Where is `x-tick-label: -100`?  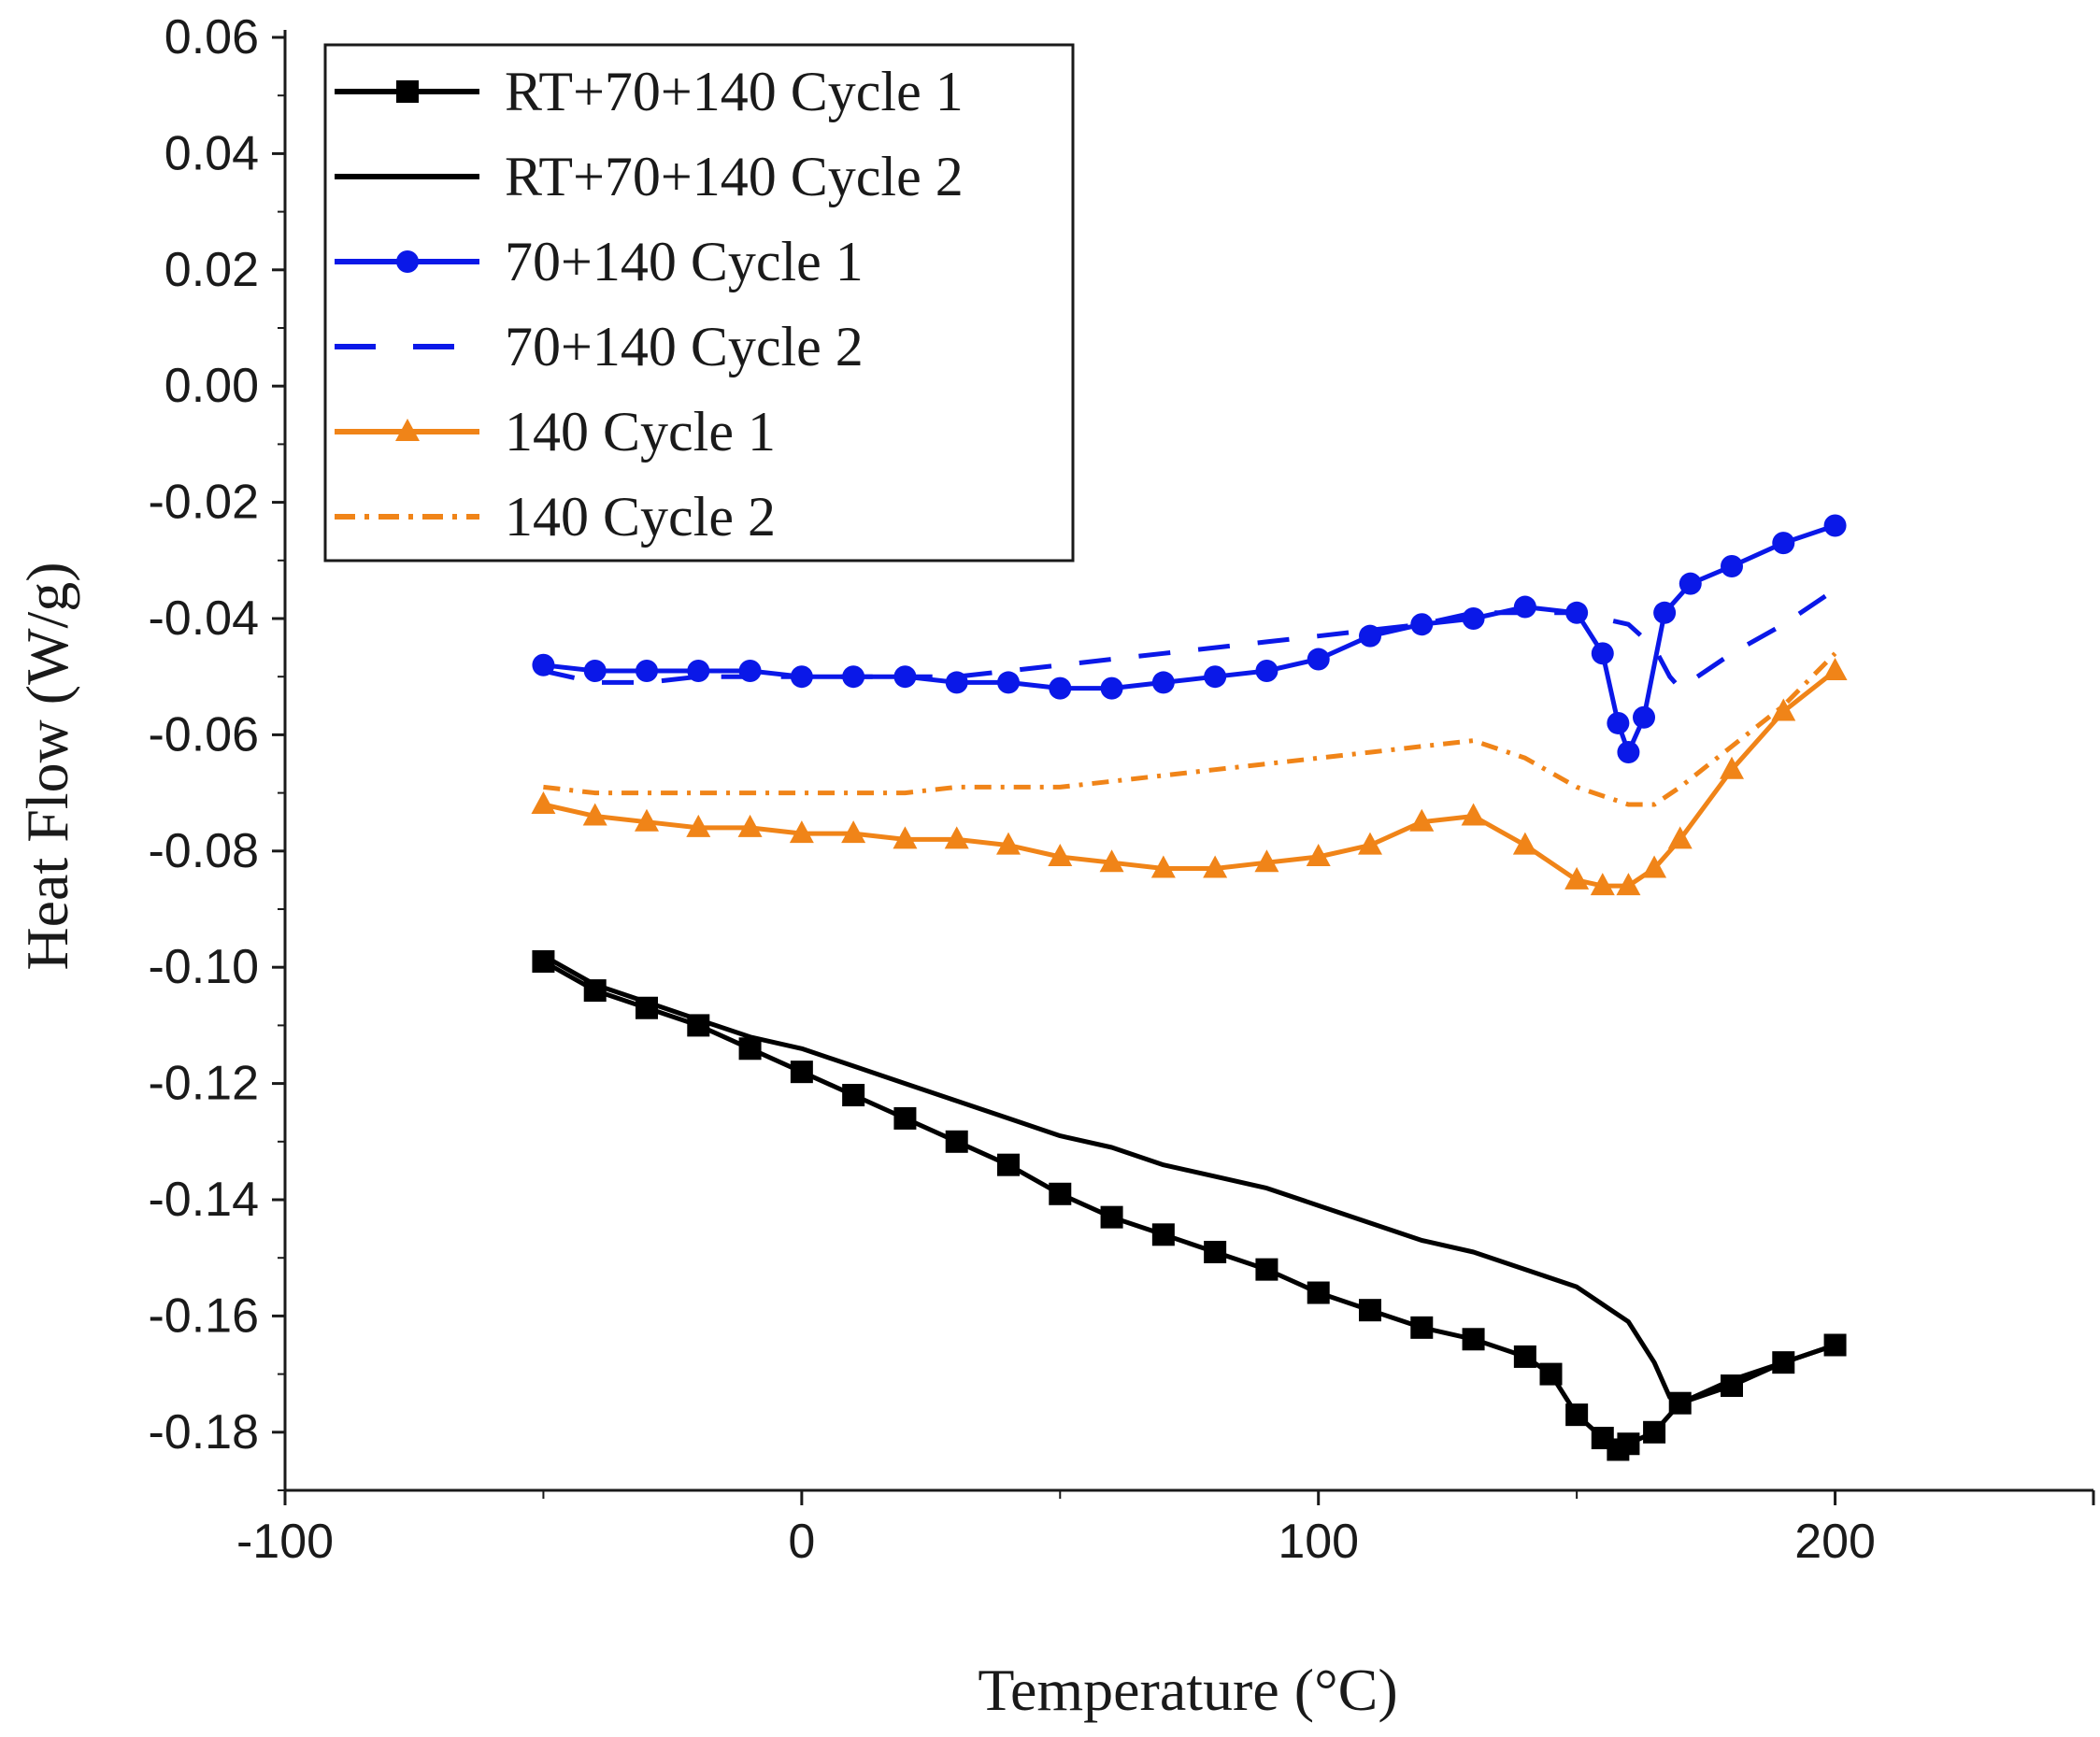
x-tick-label: -100 is located at coordinates (285, 1542).